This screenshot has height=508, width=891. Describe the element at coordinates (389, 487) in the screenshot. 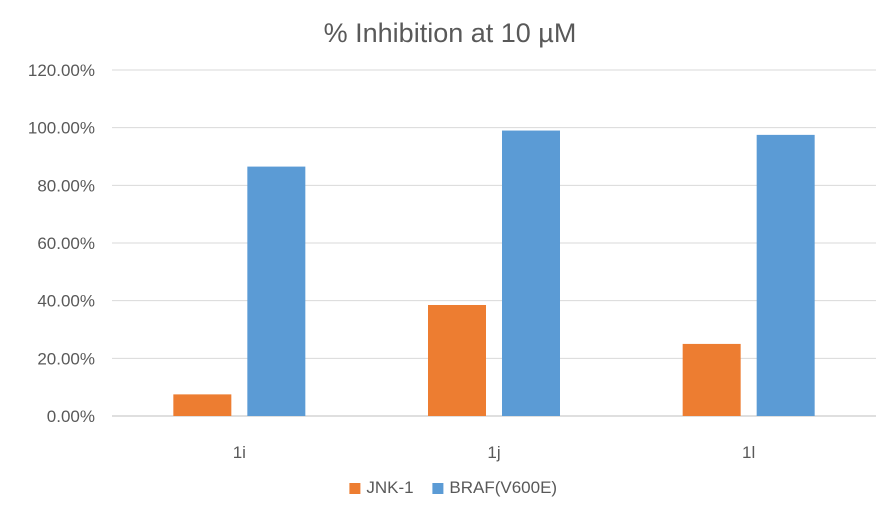

I see `legend-label: JNK-1` at that location.